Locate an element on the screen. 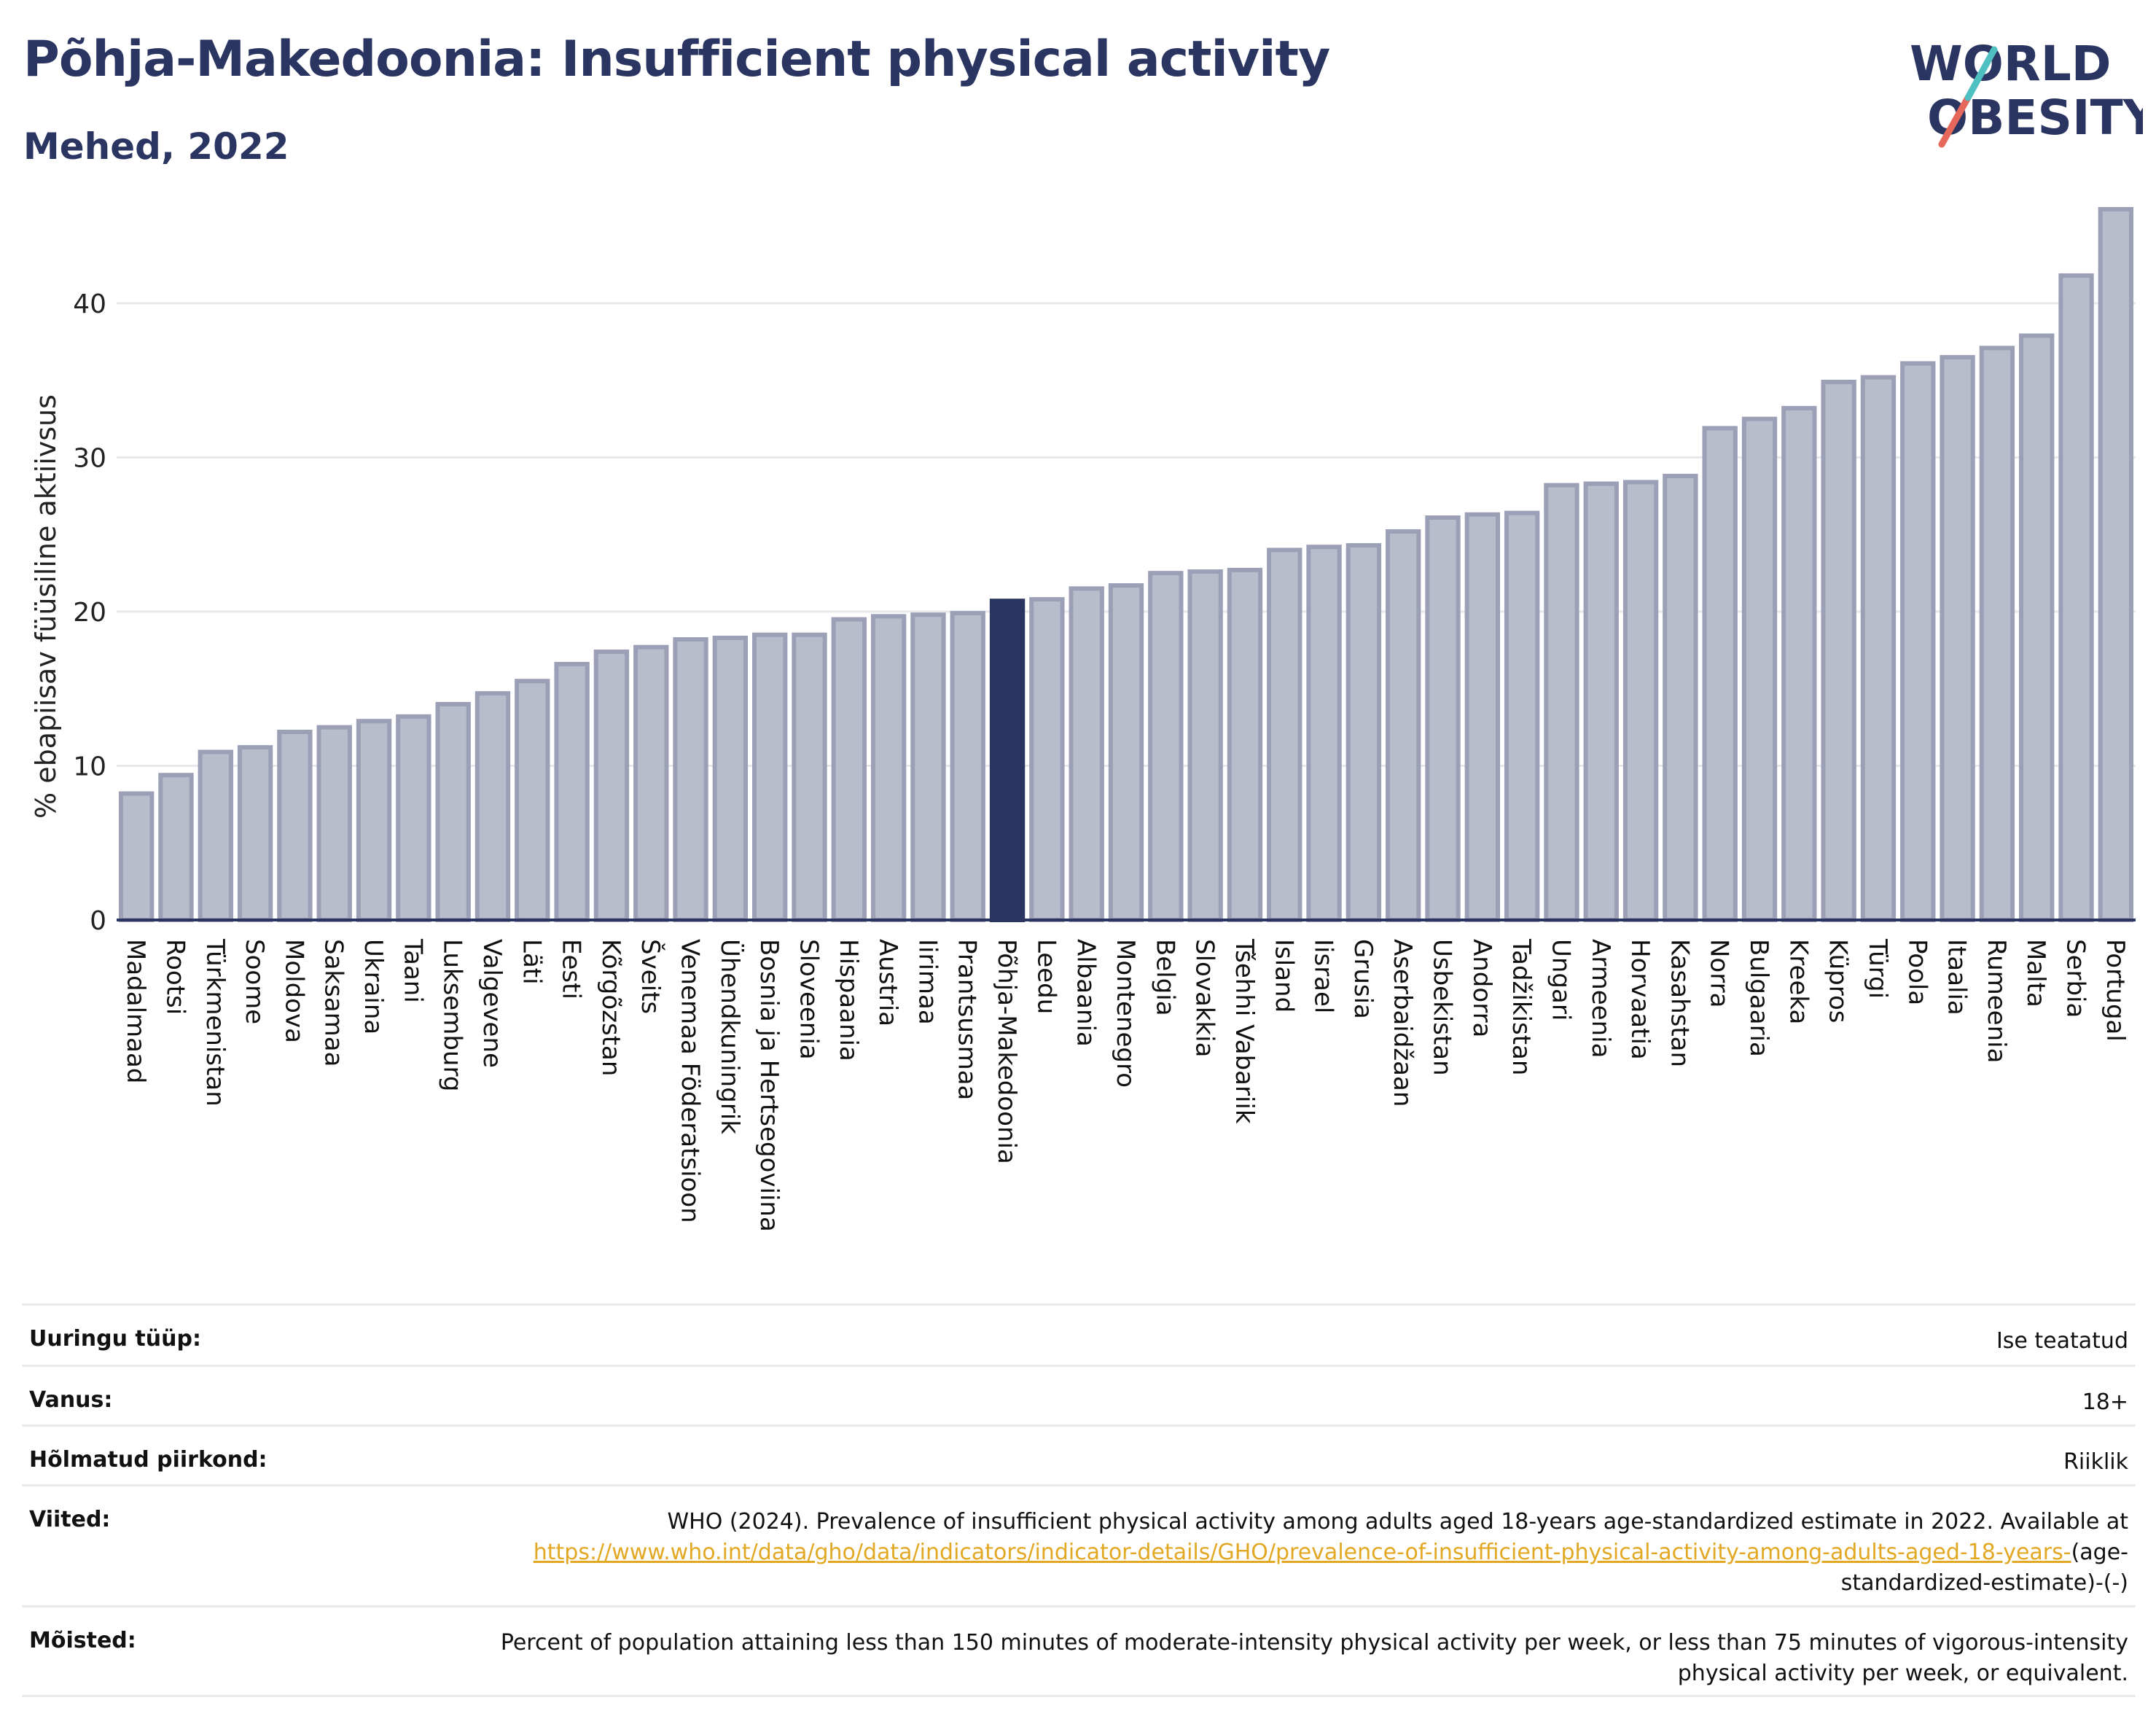 The width and height of the screenshot is (2156, 1735). x-tick-label: Usbekistan is located at coordinates (1443, 1007).